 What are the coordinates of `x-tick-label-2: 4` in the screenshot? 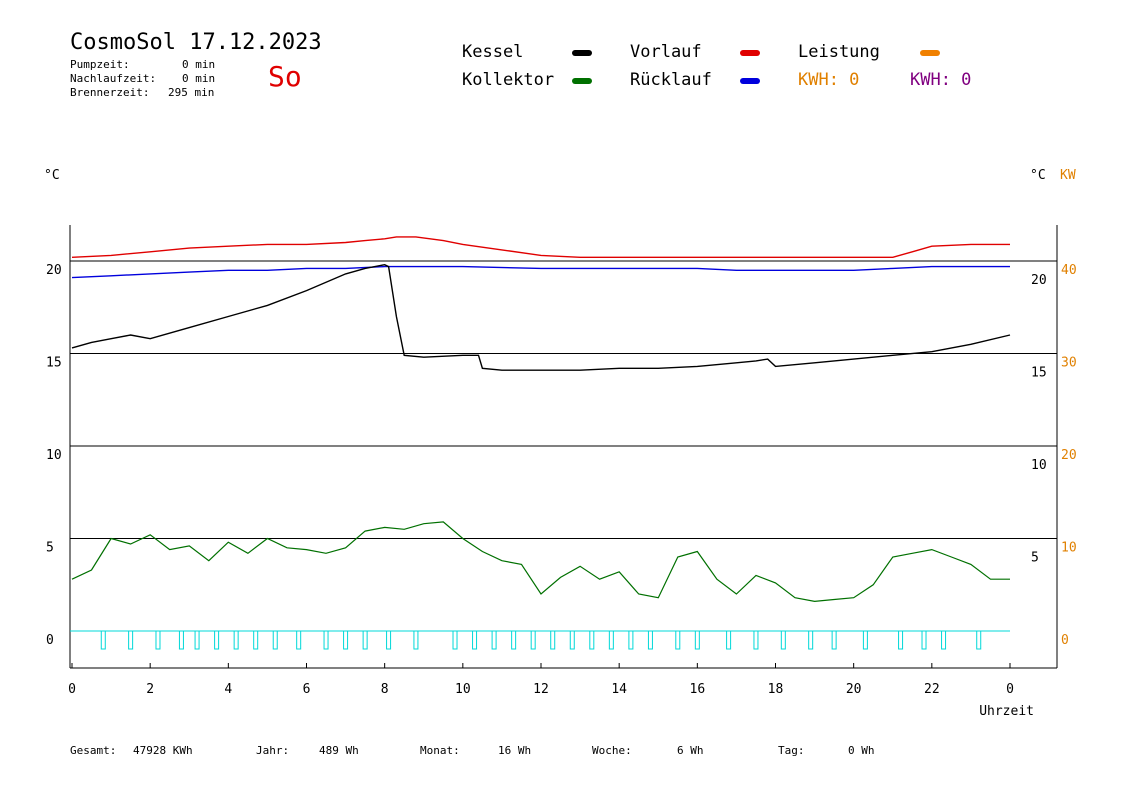 It's located at (228, 689).